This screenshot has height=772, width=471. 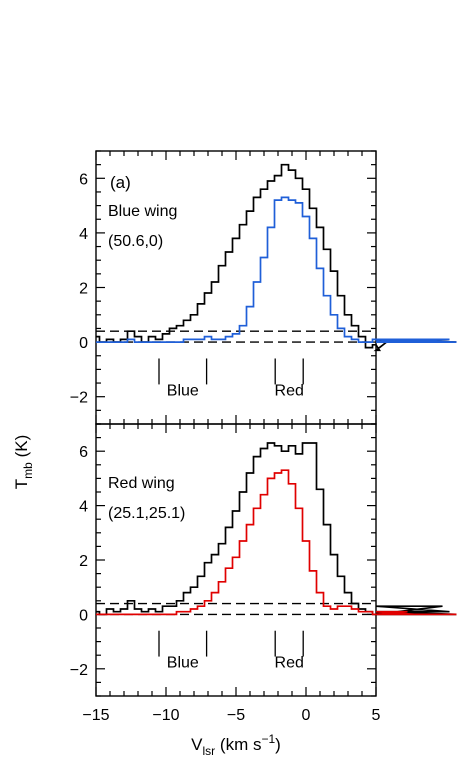 I want to click on annotation-text: (50.6,0), so click(x=135, y=241).